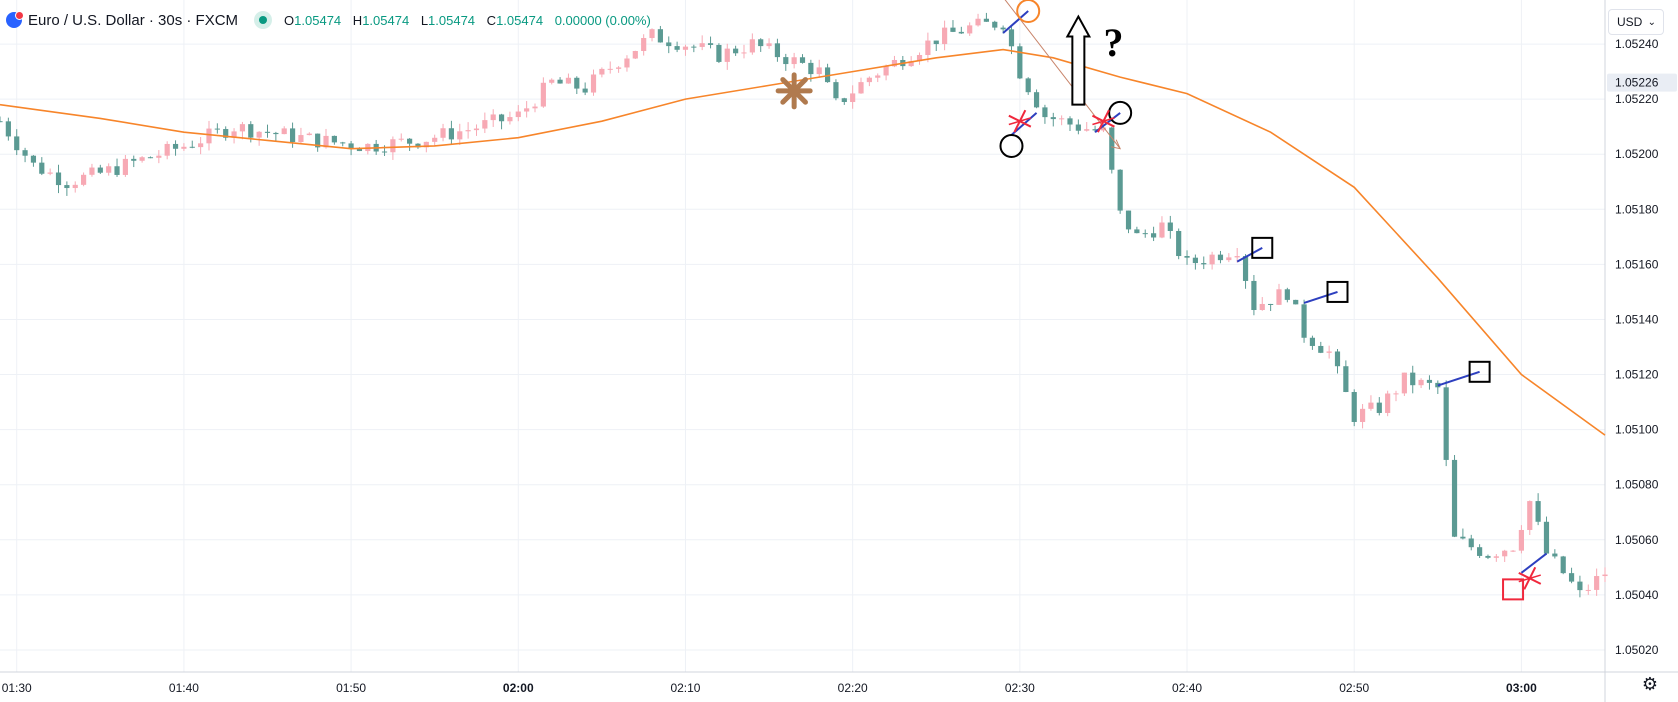  What do you see at coordinates (1513, 589) in the screenshot?
I see `square-marker` at bounding box center [1513, 589].